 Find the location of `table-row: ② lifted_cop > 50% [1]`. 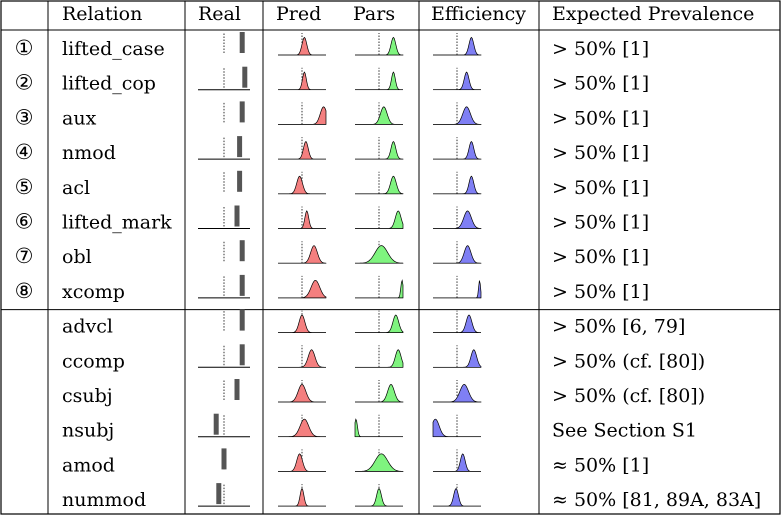

table-row: ② lifted_cop > 50% [1] is located at coordinates (332, 81).